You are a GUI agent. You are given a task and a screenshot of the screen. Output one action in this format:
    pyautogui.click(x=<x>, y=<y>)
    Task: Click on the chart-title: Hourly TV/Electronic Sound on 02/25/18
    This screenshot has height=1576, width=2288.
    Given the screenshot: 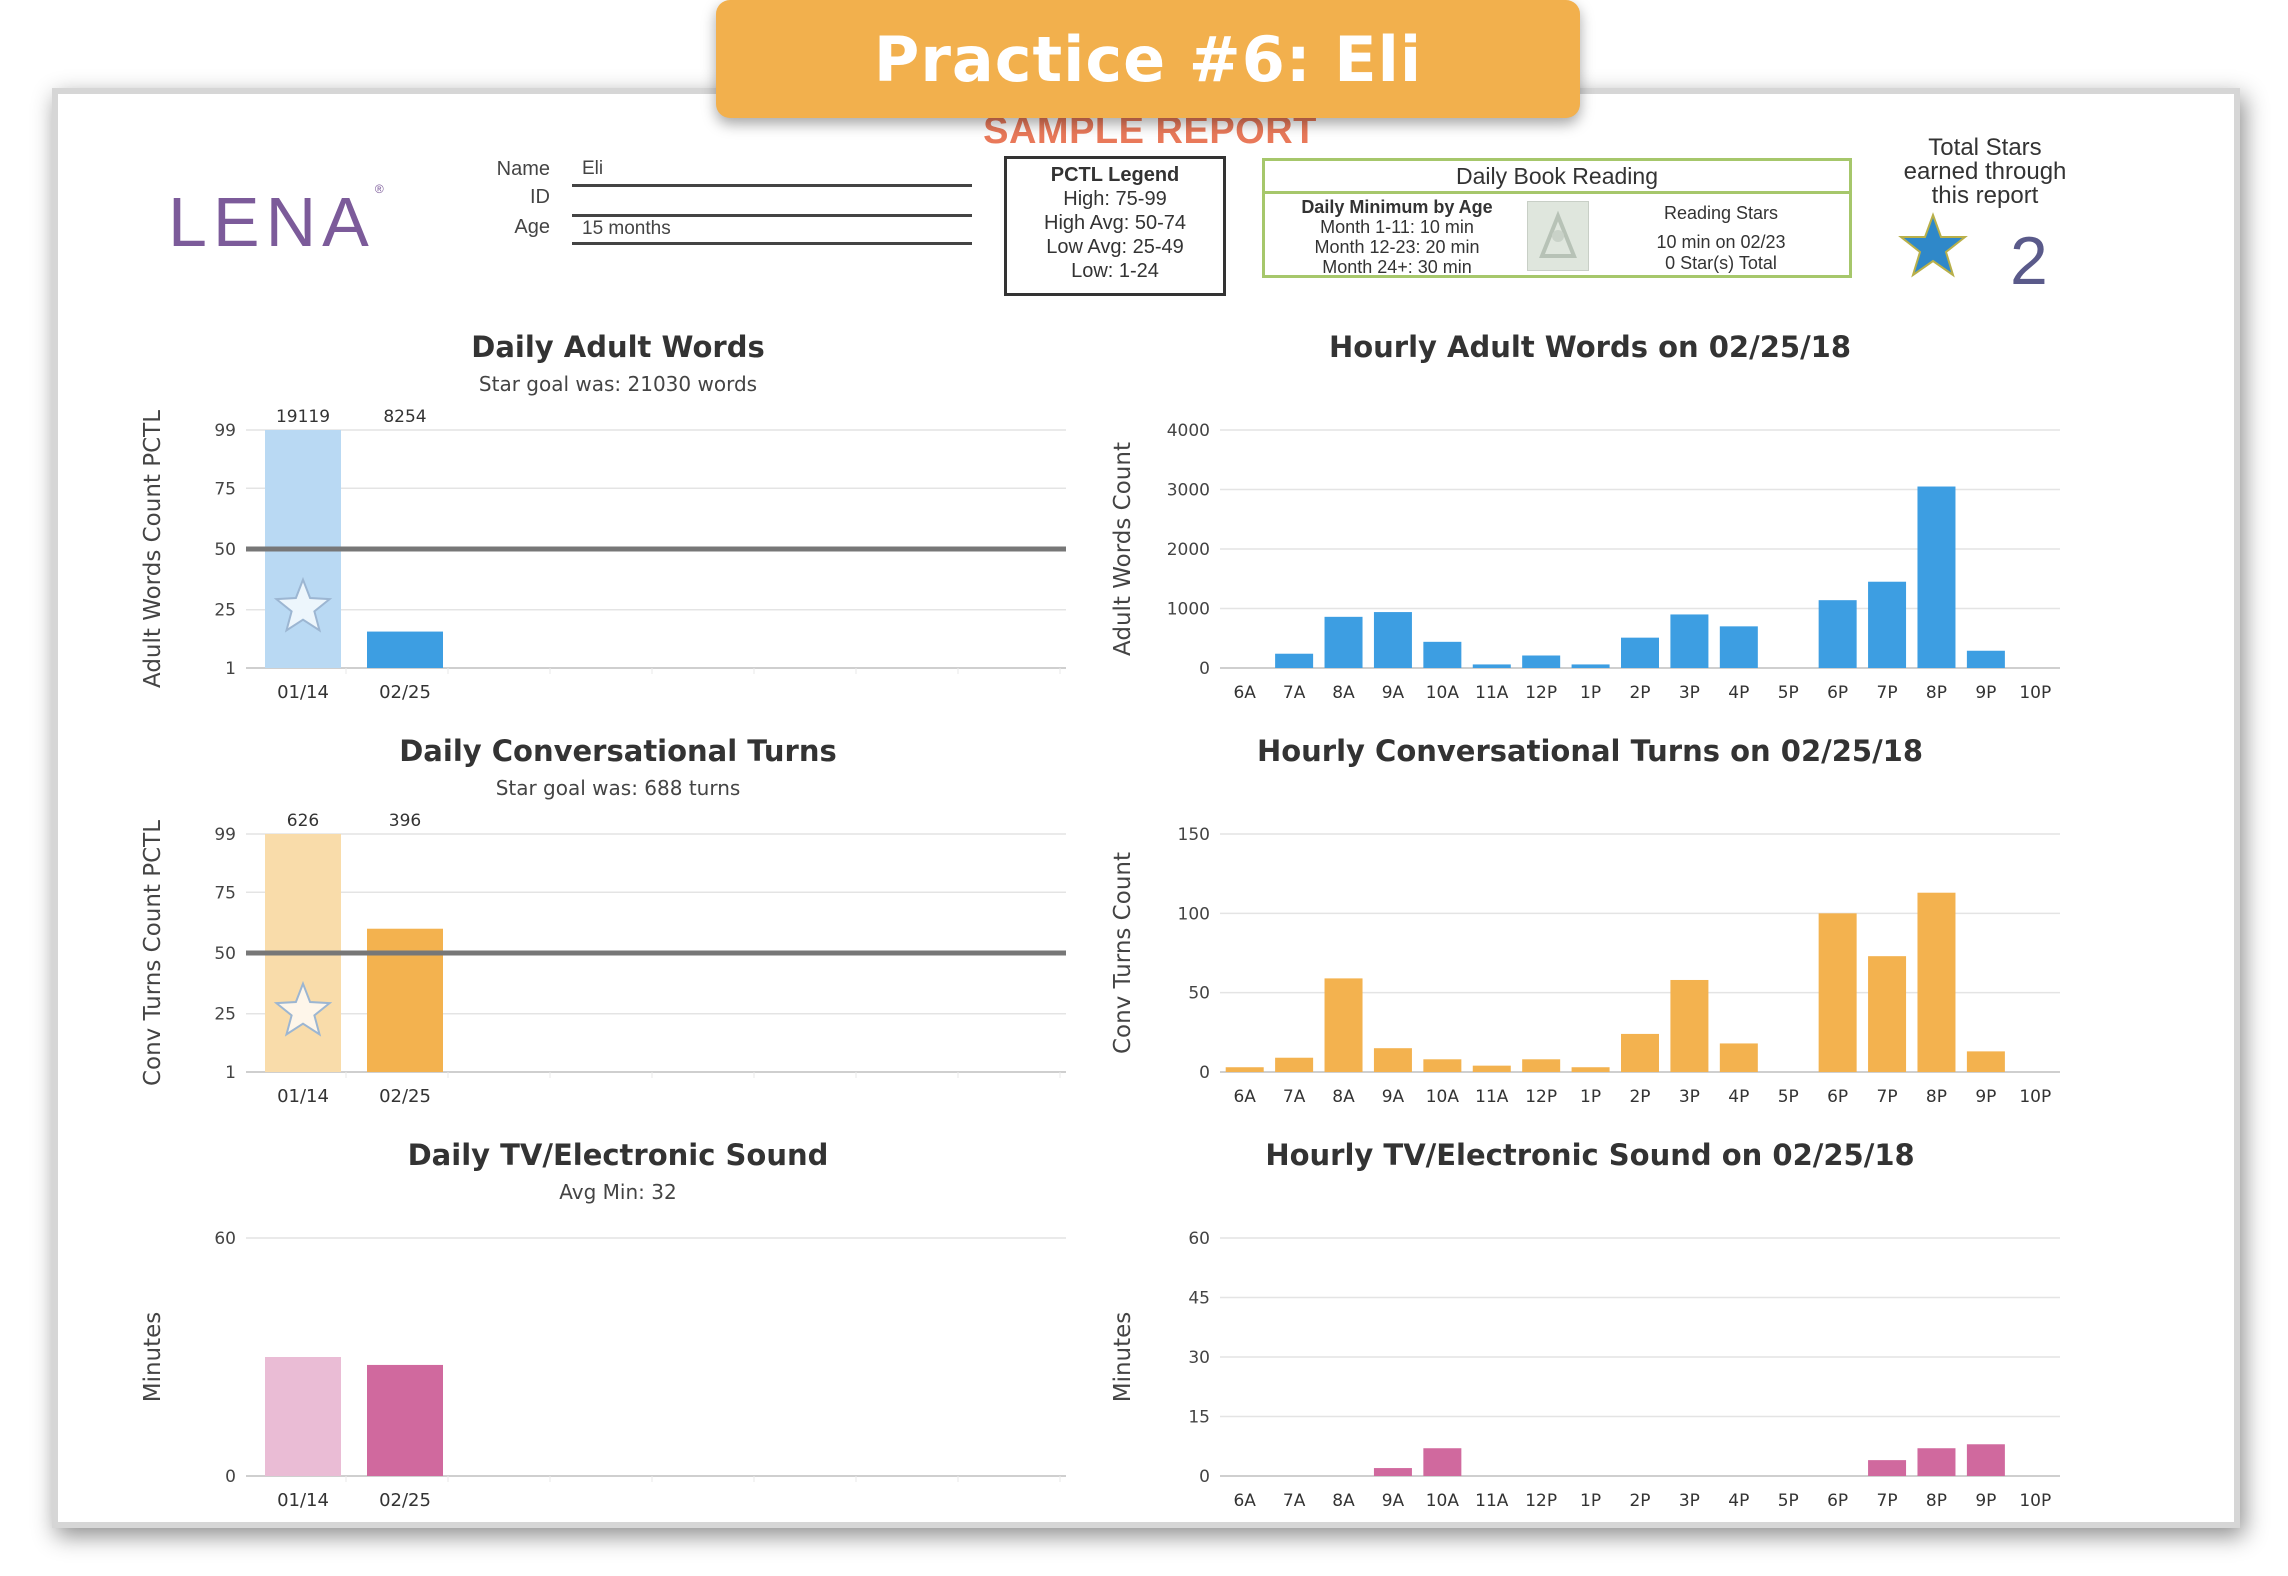 What is the action you would take?
    pyautogui.click(x=1590, y=1155)
    